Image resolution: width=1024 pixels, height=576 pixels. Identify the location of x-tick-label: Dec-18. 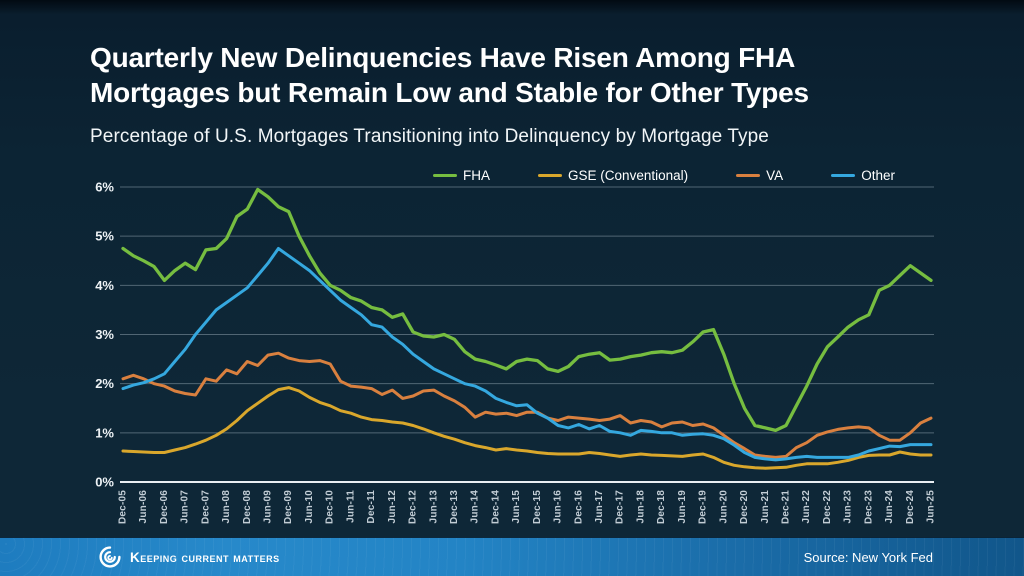
(661, 507).